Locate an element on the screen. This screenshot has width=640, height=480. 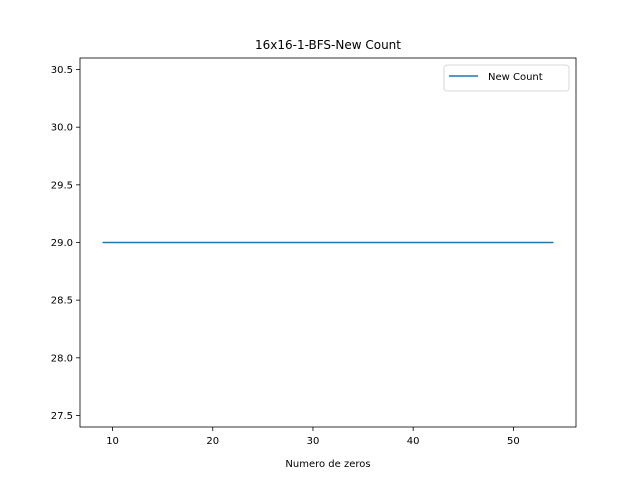
legend: New Count is located at coordinates (506, 78).